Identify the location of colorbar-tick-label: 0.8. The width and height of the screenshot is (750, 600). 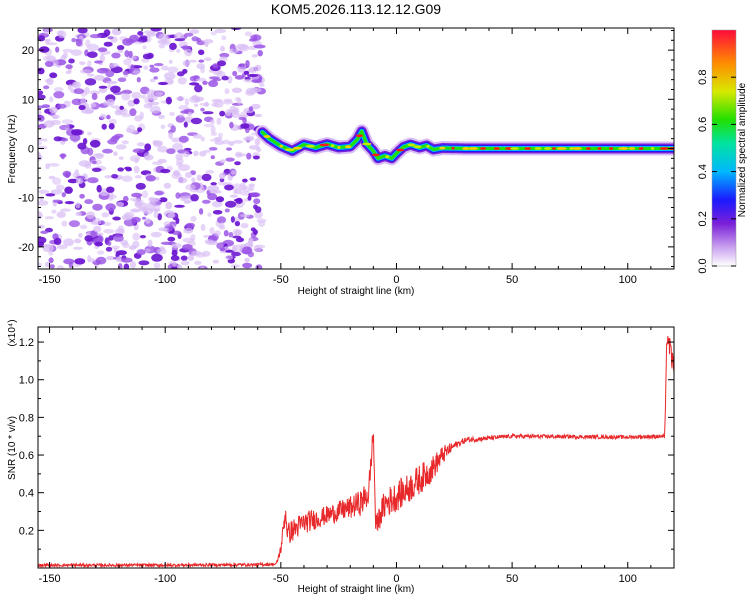
(703, 77).